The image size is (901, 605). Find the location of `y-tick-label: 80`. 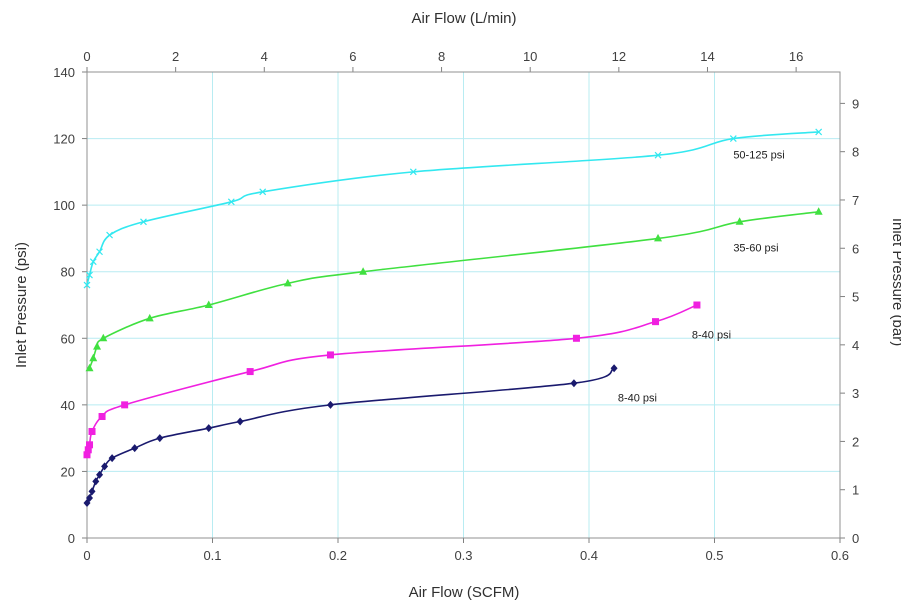

y-tick-label: 80 is located at coordinates (68, 272).